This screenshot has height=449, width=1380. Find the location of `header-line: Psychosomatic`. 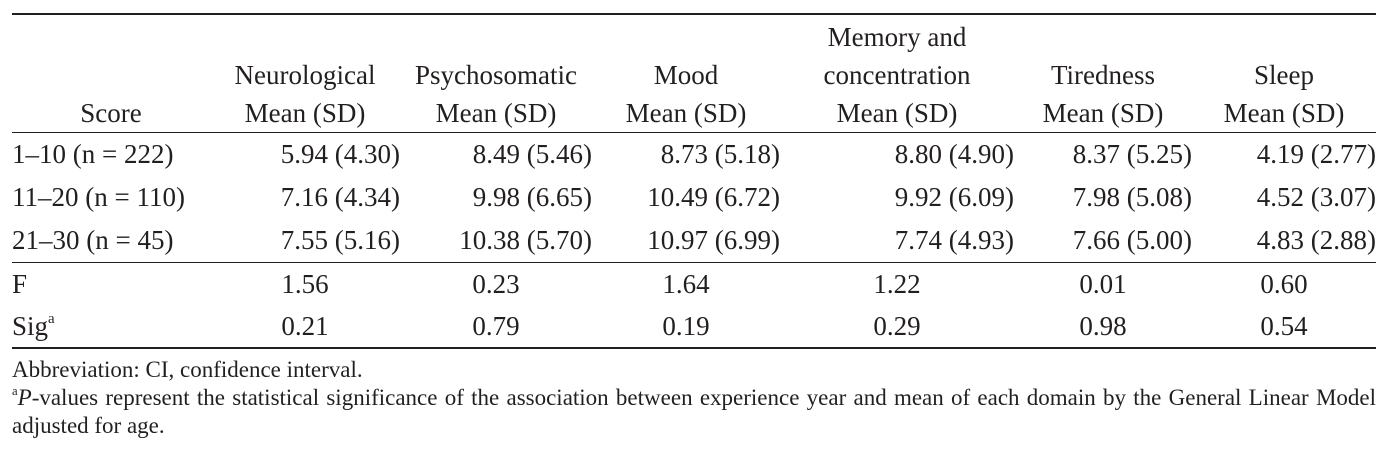

header-line: Psychosomatic is located at coordinates (496, 75).